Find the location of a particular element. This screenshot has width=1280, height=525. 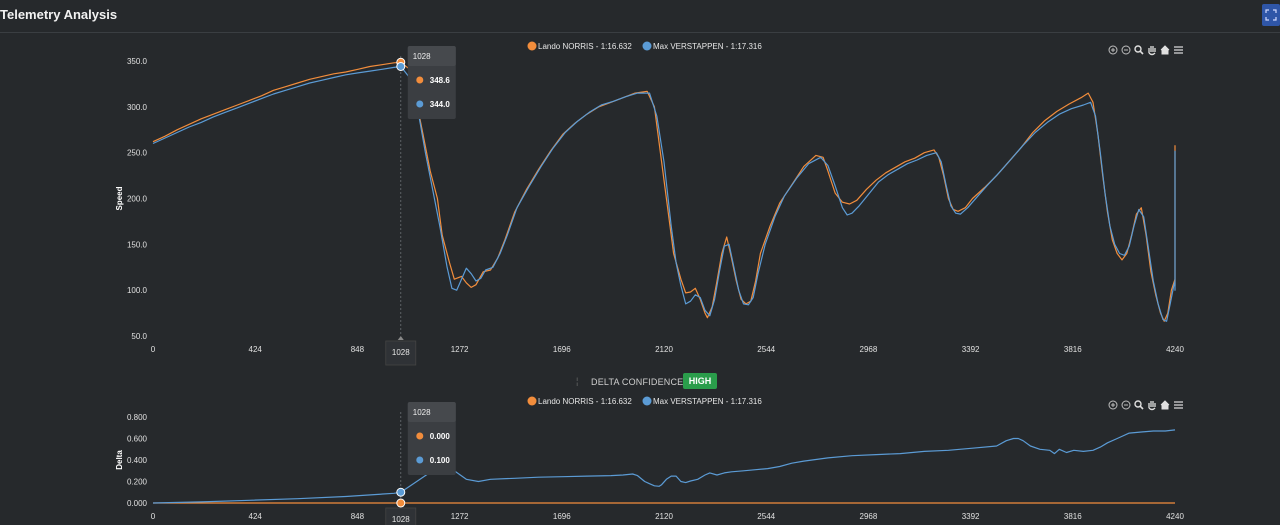

tooltip-value: 348.6 is located at coordinates (440, 80).